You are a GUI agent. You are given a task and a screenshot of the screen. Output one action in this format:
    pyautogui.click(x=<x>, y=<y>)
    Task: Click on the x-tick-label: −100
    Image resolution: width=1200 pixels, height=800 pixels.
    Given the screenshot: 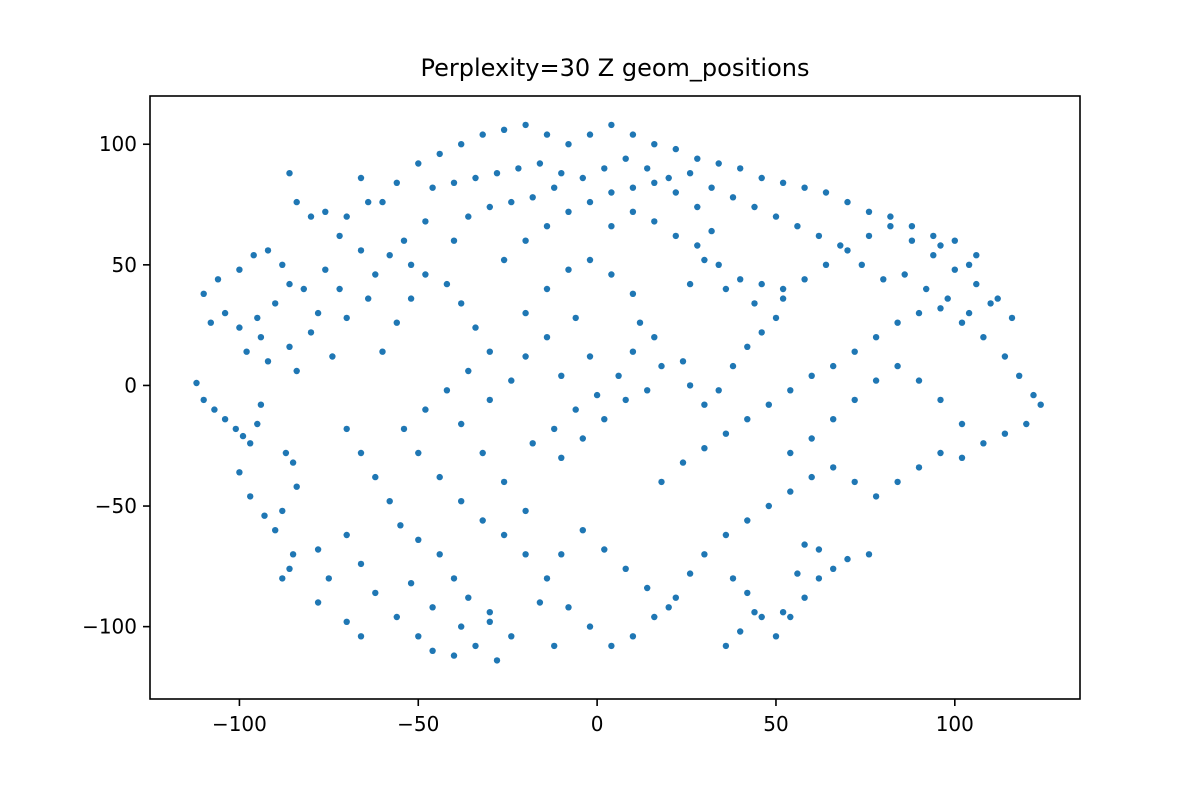 What is the action you would take?
    pyautogui.click(x=239, y=724)
    